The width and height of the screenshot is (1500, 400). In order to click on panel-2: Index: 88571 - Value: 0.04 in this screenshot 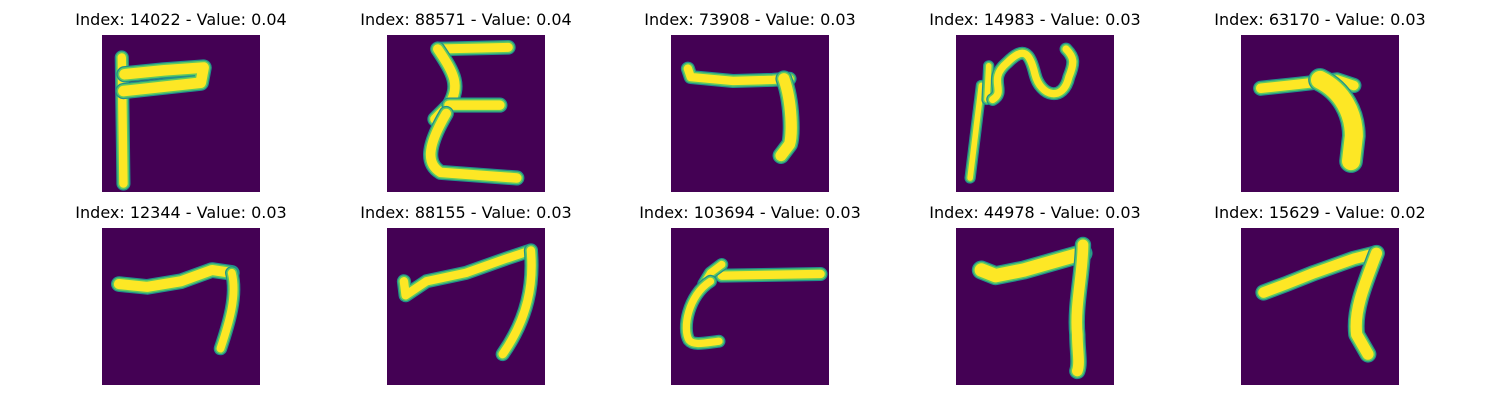, I will do `click(466, 105)`.